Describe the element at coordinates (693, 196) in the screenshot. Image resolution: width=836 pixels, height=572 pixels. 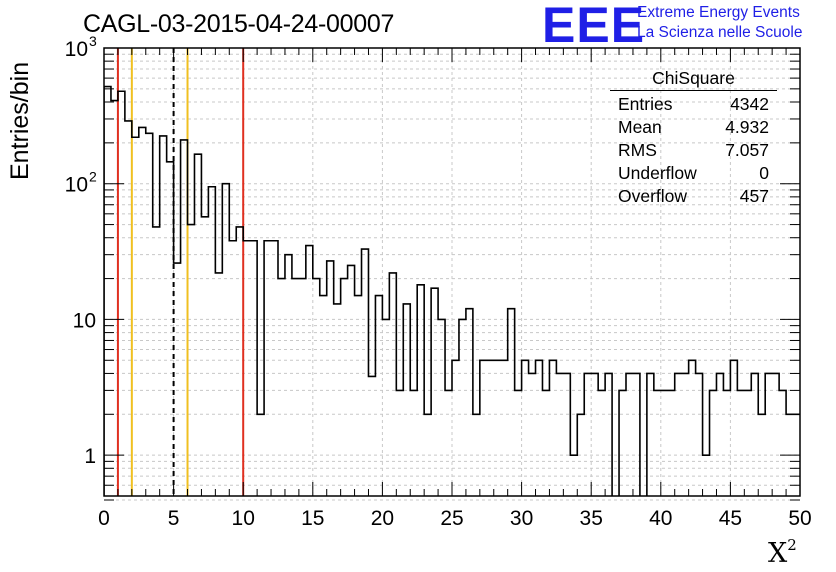
I see `stats-row-overflow: Overflow 457` at that location.